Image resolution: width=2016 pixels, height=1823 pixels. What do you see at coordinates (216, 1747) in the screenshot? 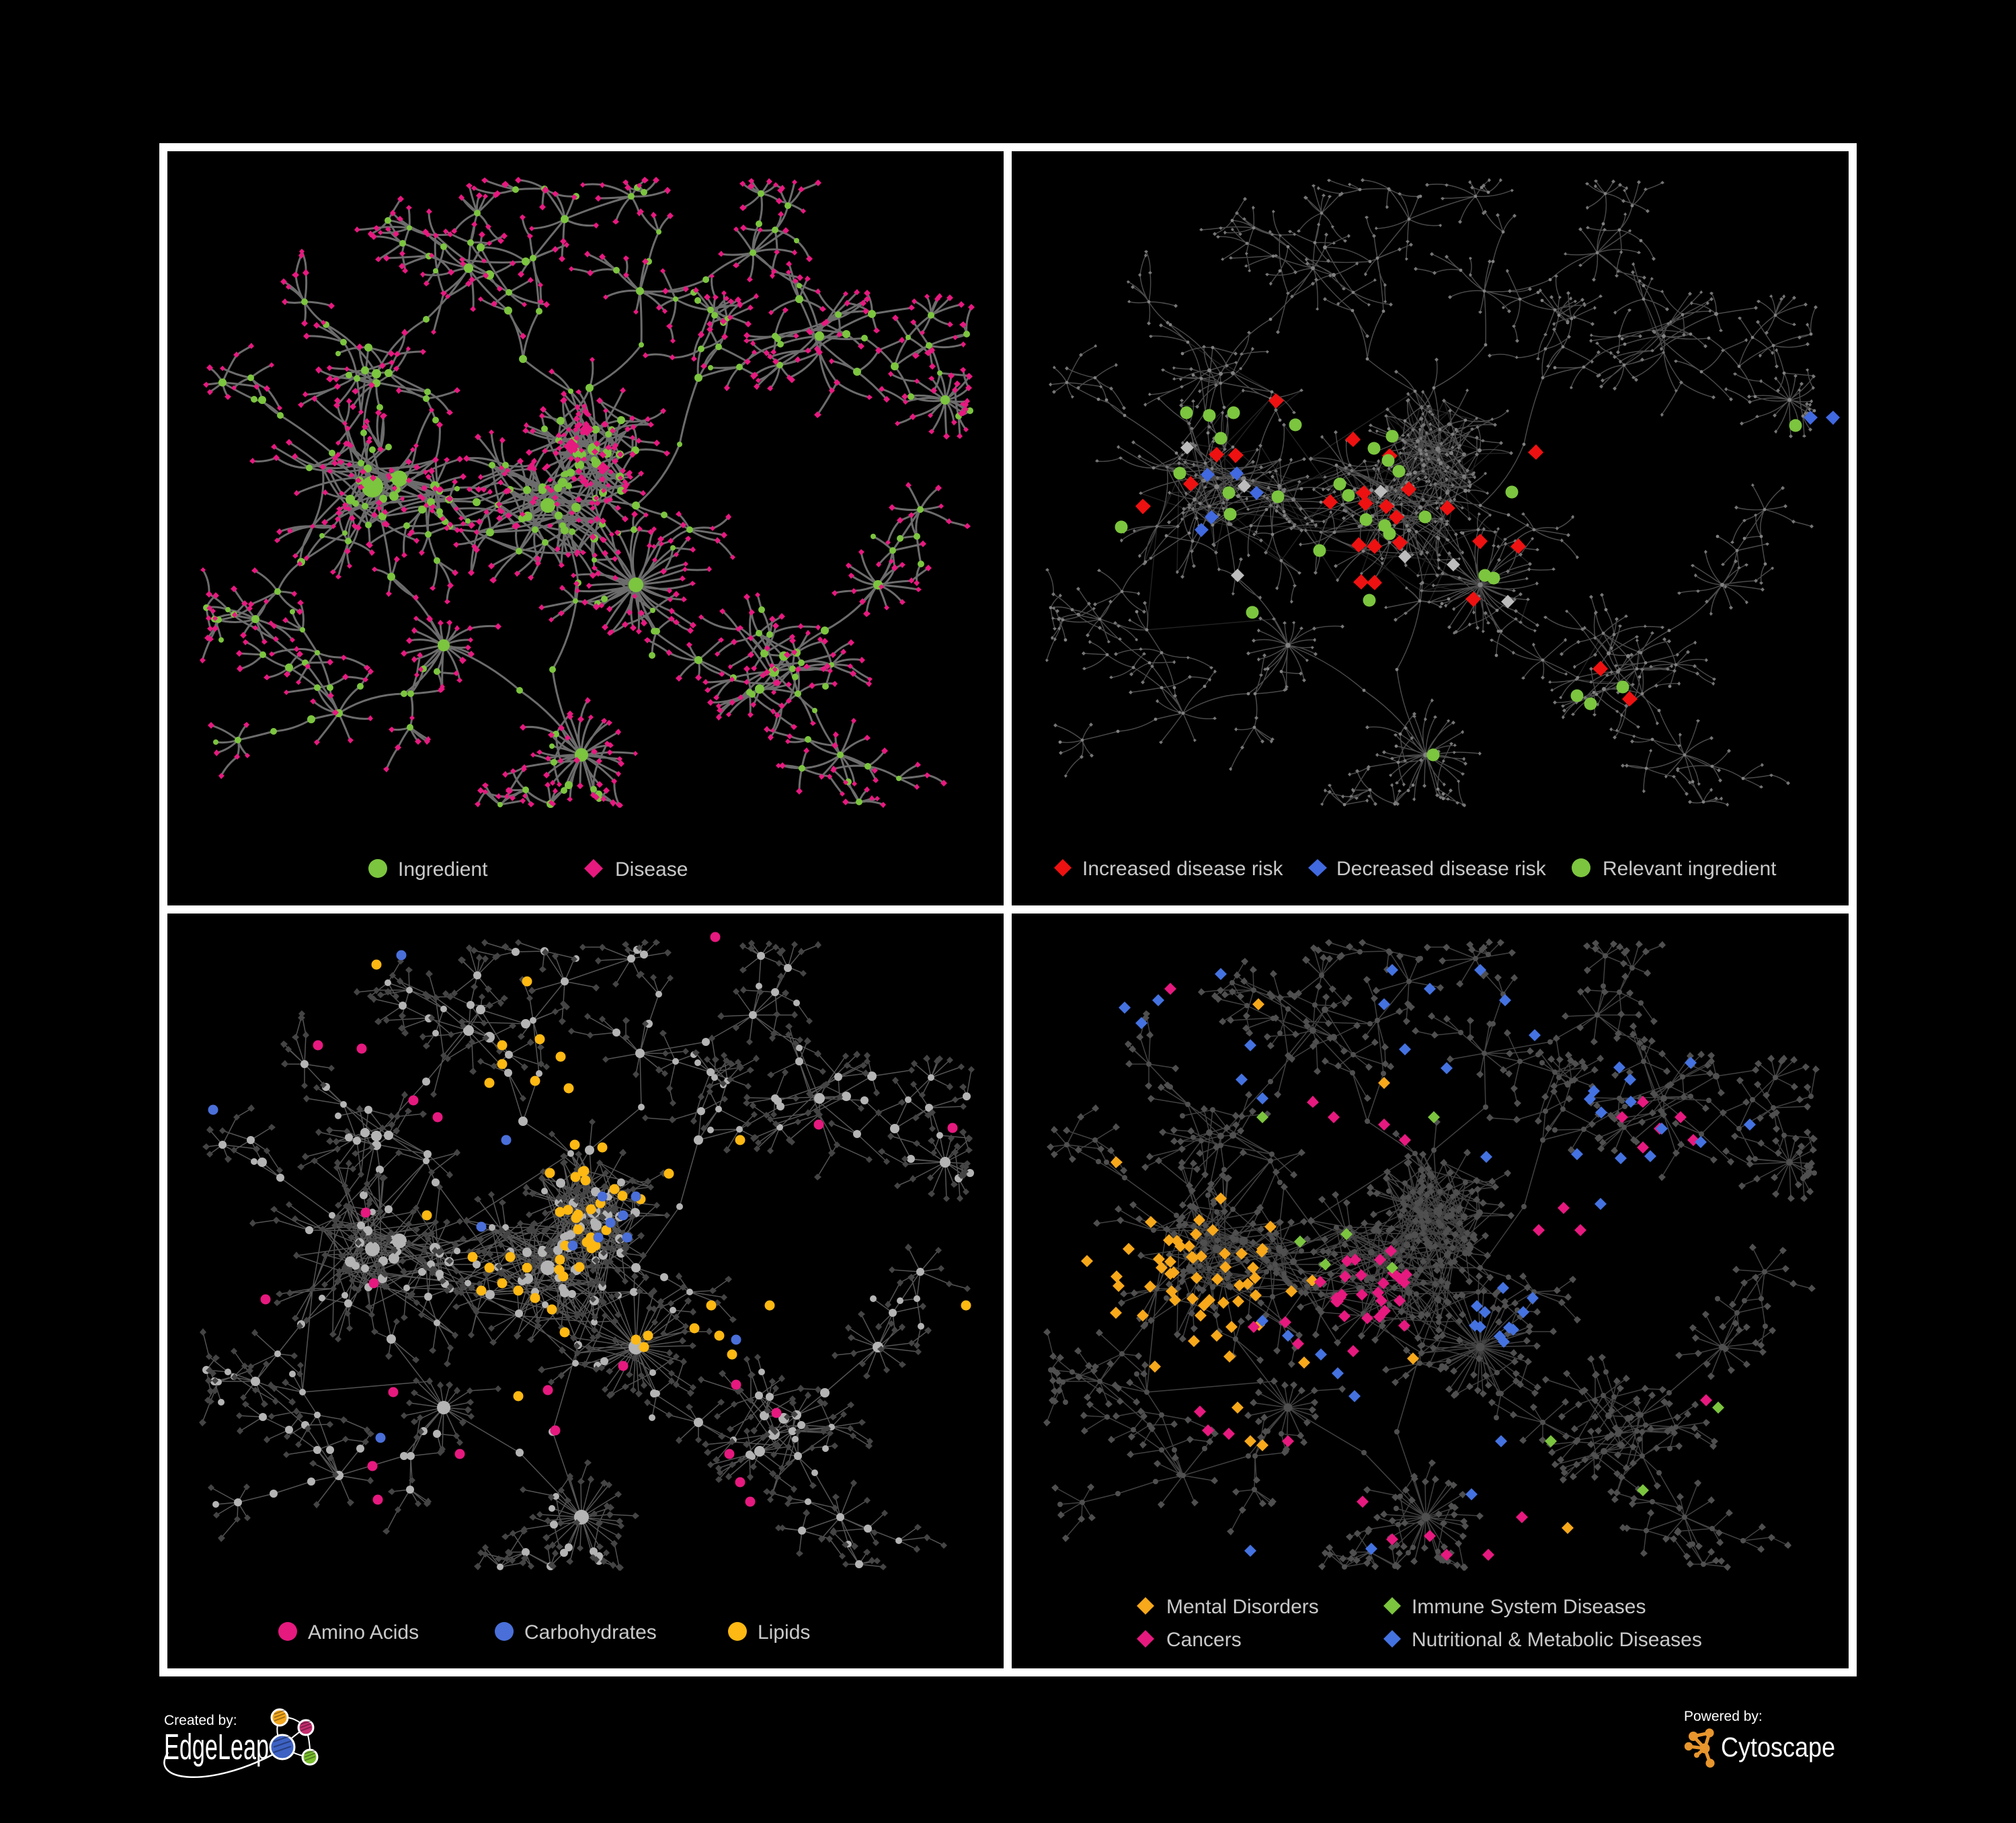
I see `svg-text: EdgeLeap` at bounding box center [216, 1747].